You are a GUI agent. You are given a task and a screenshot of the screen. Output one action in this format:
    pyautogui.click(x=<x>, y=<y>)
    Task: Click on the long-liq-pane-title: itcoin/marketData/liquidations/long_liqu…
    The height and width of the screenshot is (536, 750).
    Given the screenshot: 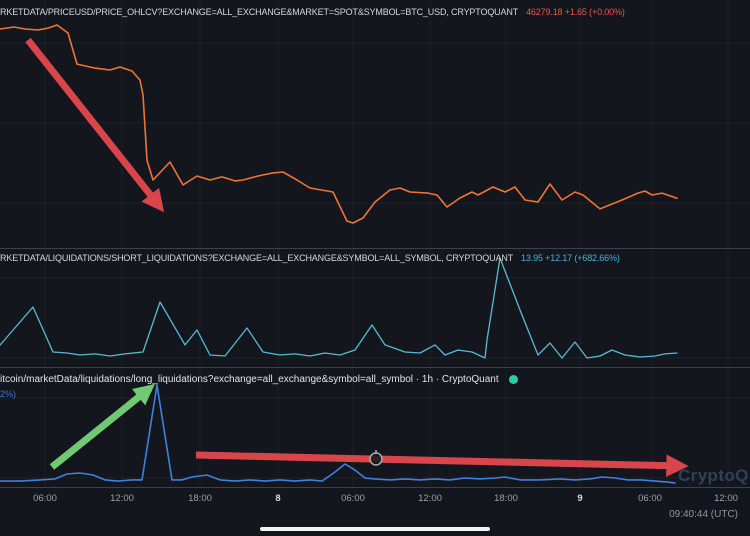 What is the action you would take?
    pyautogui.click(x=249, y=379)
    